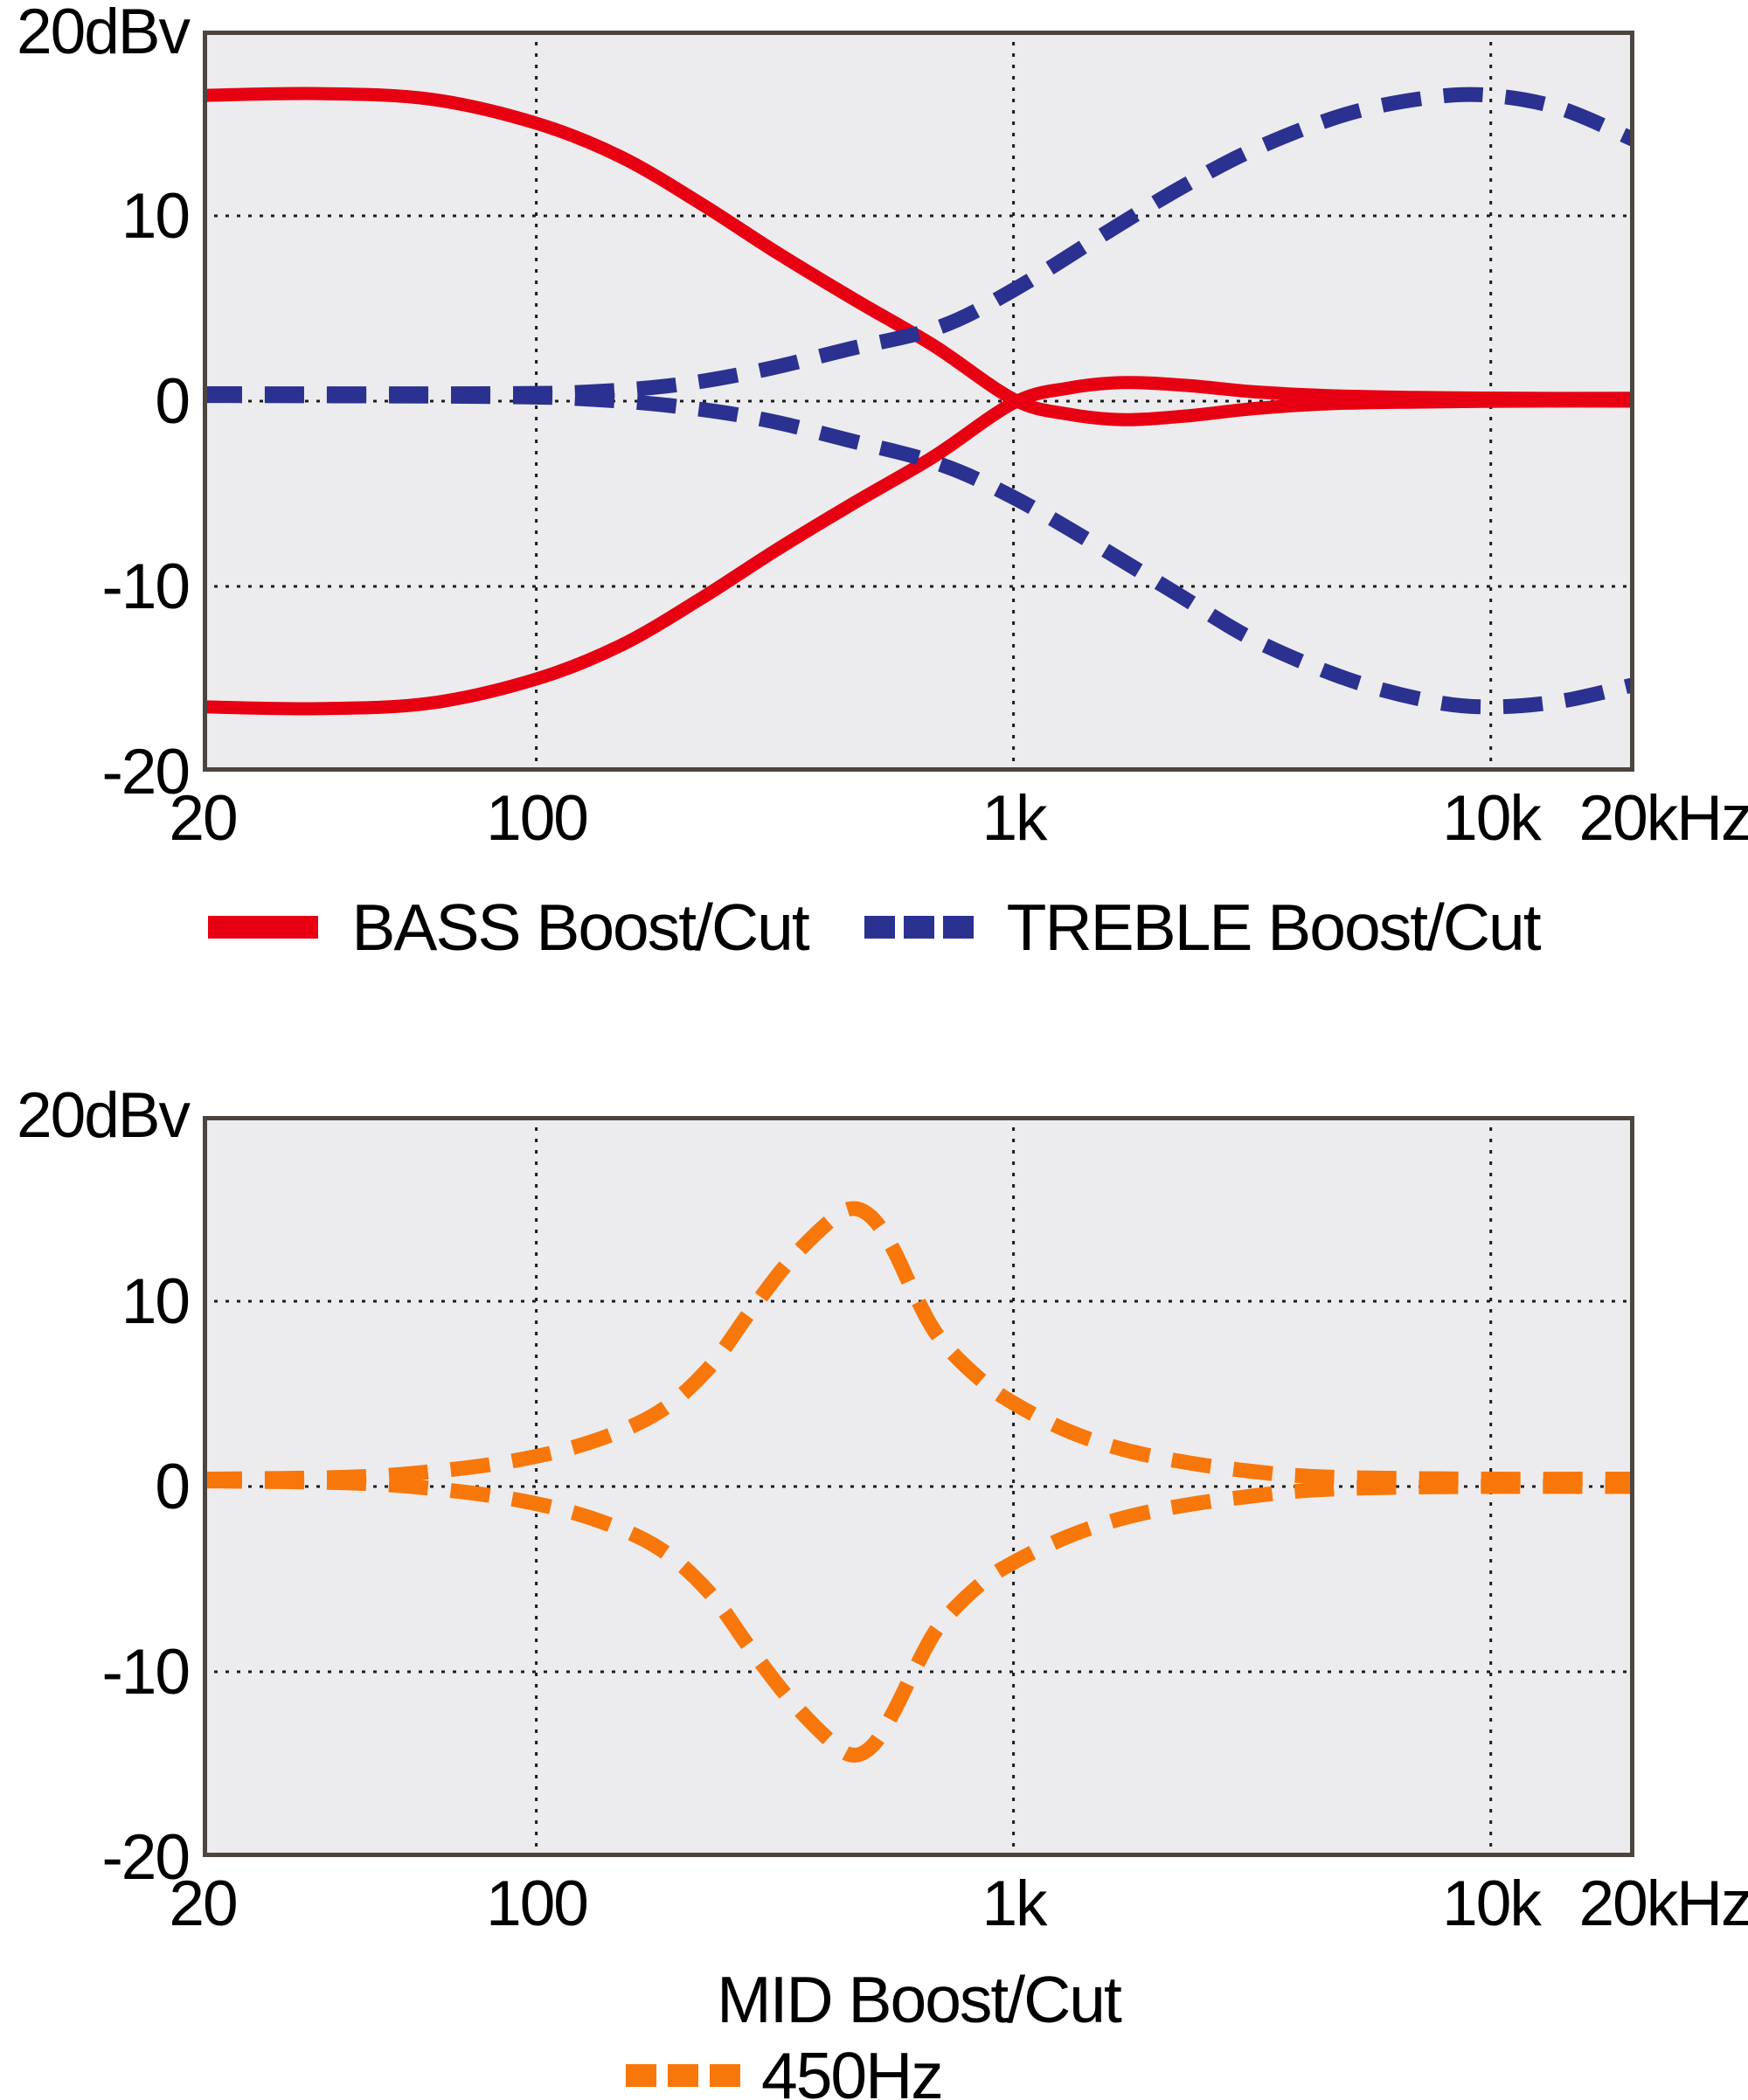  I want to click on mid-dashed-line-swatch, so click(683, 2075).